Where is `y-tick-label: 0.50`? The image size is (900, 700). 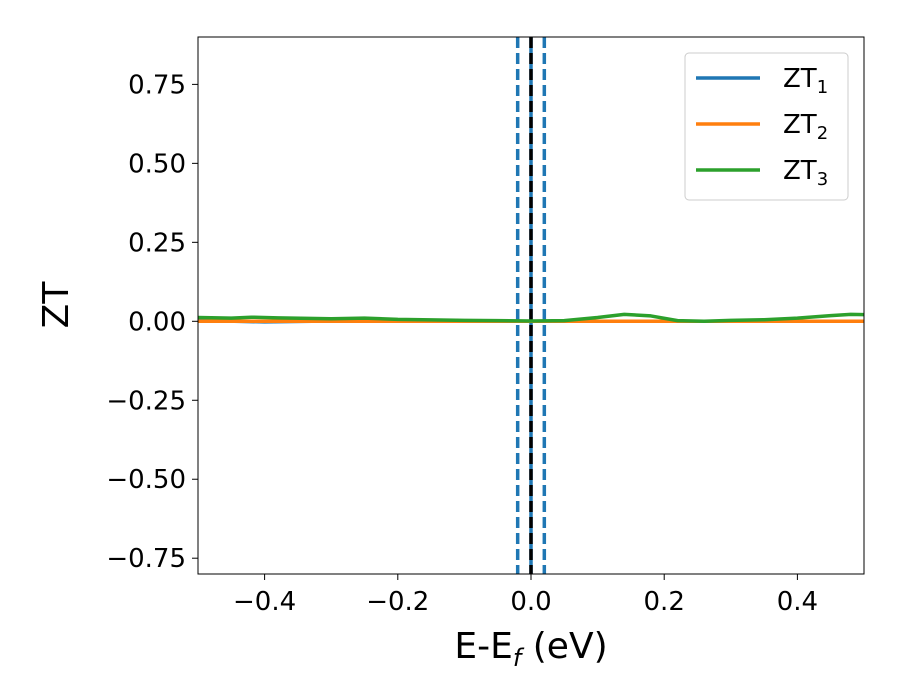 y-tick-label: 0.50 is located at coordinates (157, 164).